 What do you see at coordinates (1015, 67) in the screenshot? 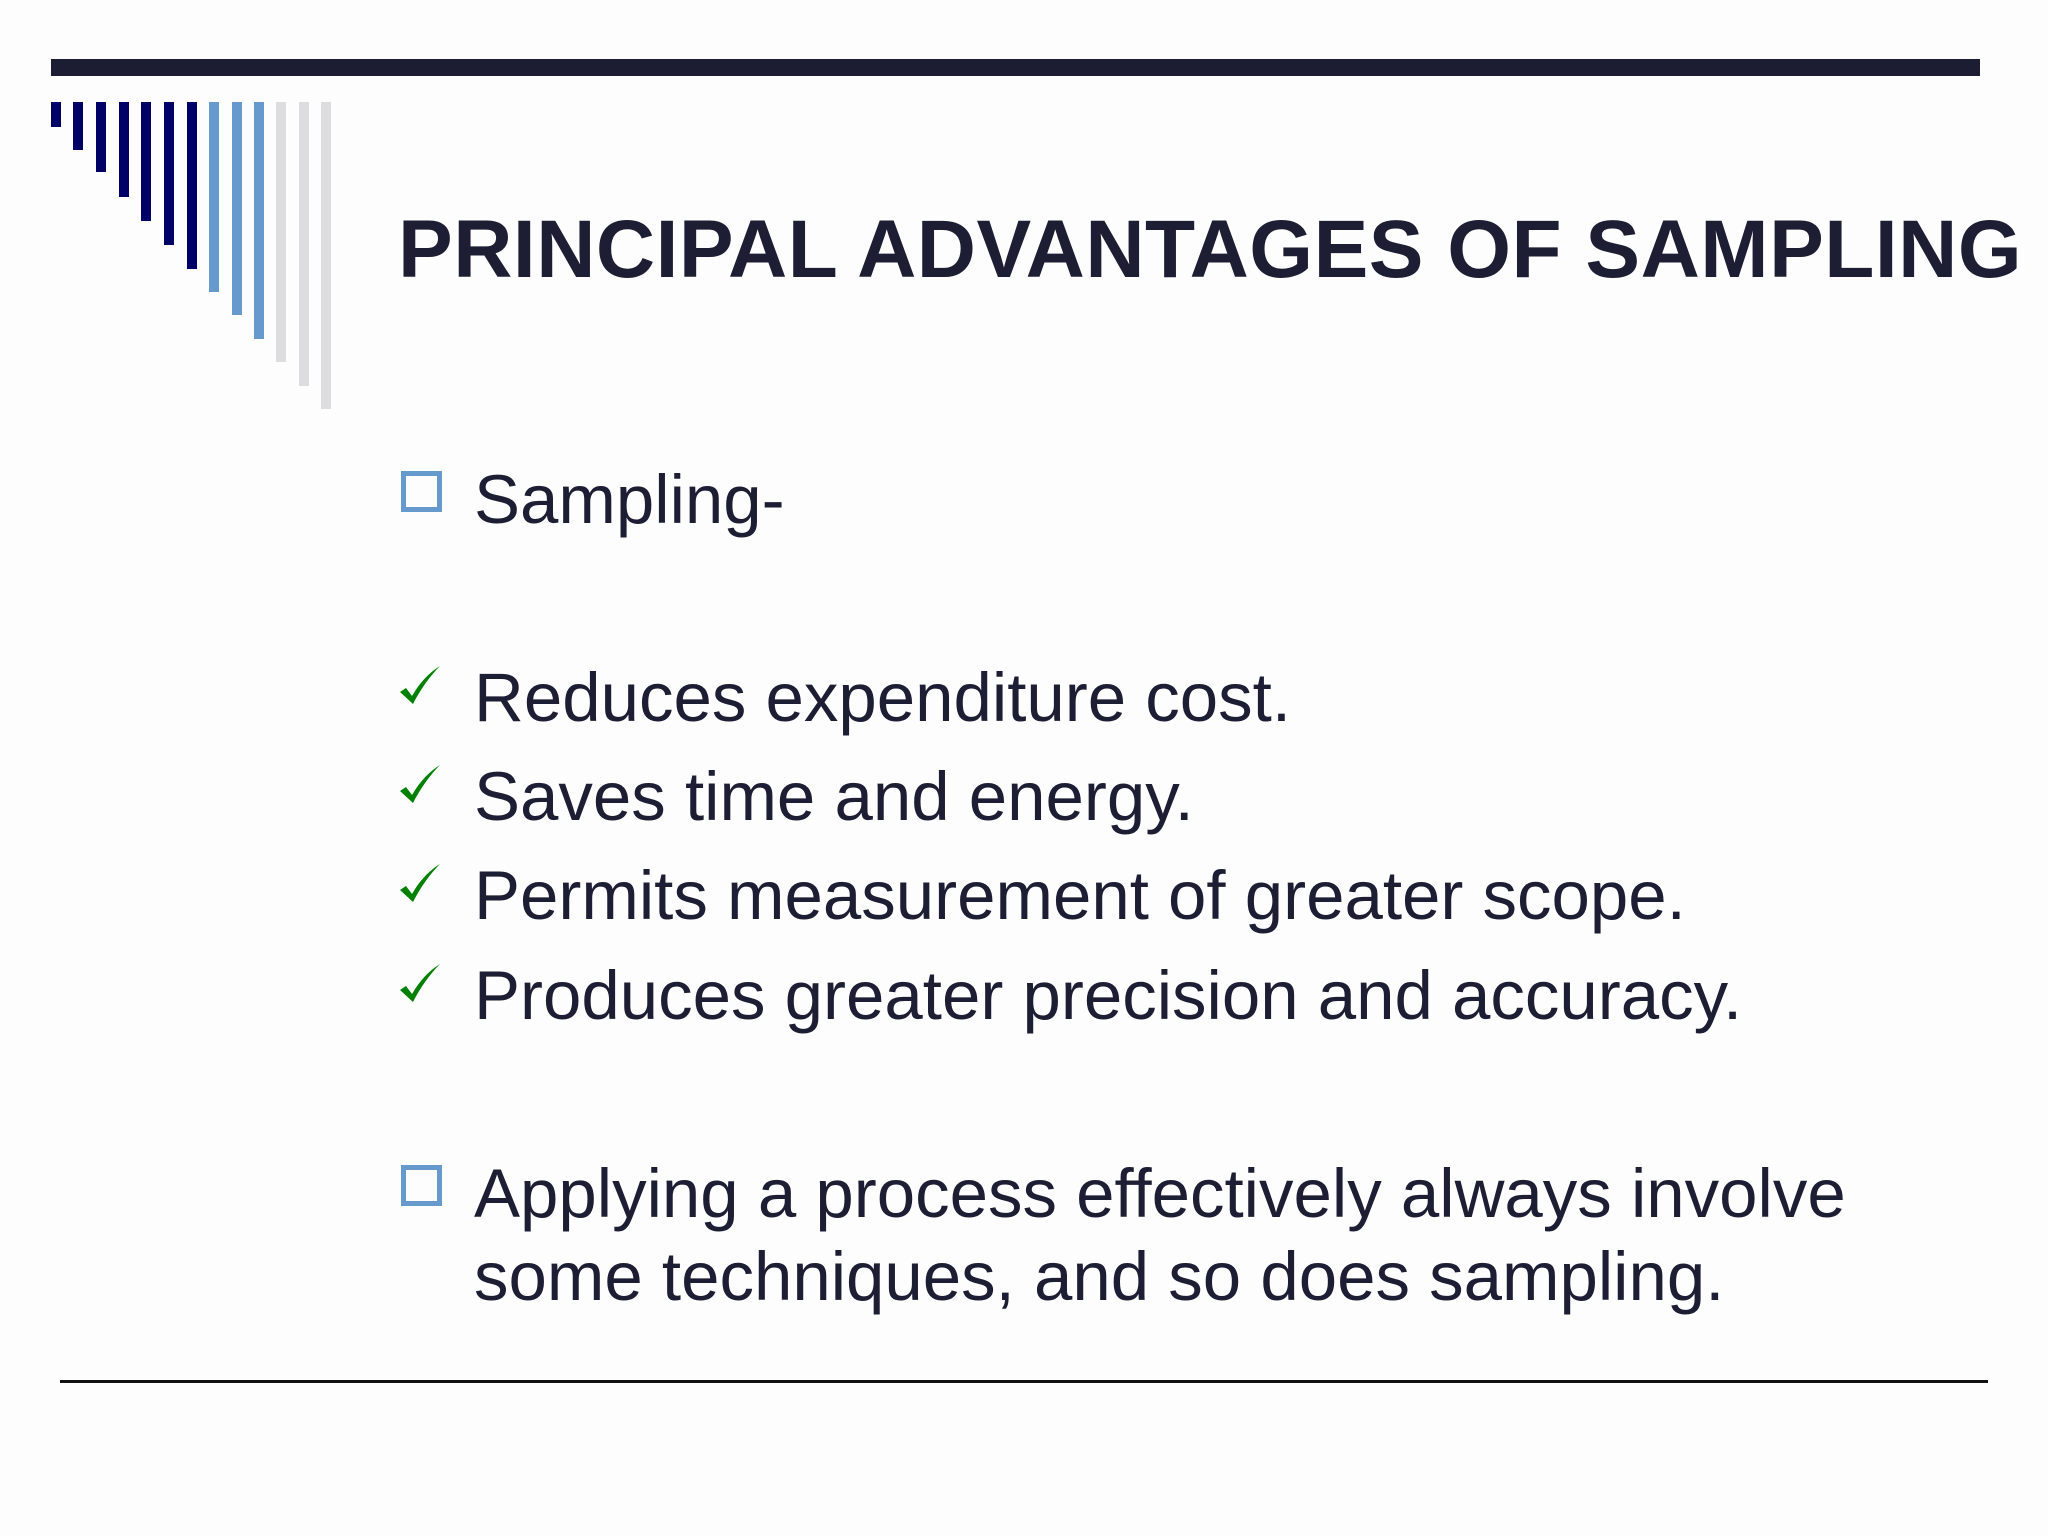
I see `top-rule` at bounding box center [1015, 67].